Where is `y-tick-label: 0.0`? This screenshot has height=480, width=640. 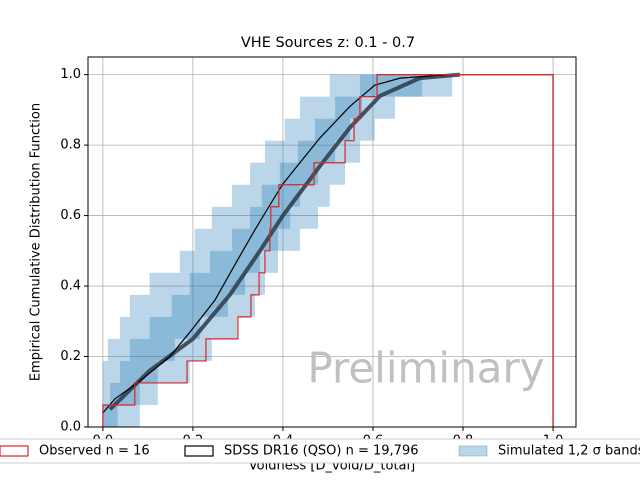
y-tick-label: 0.0 is located at coordinates (70, 427).